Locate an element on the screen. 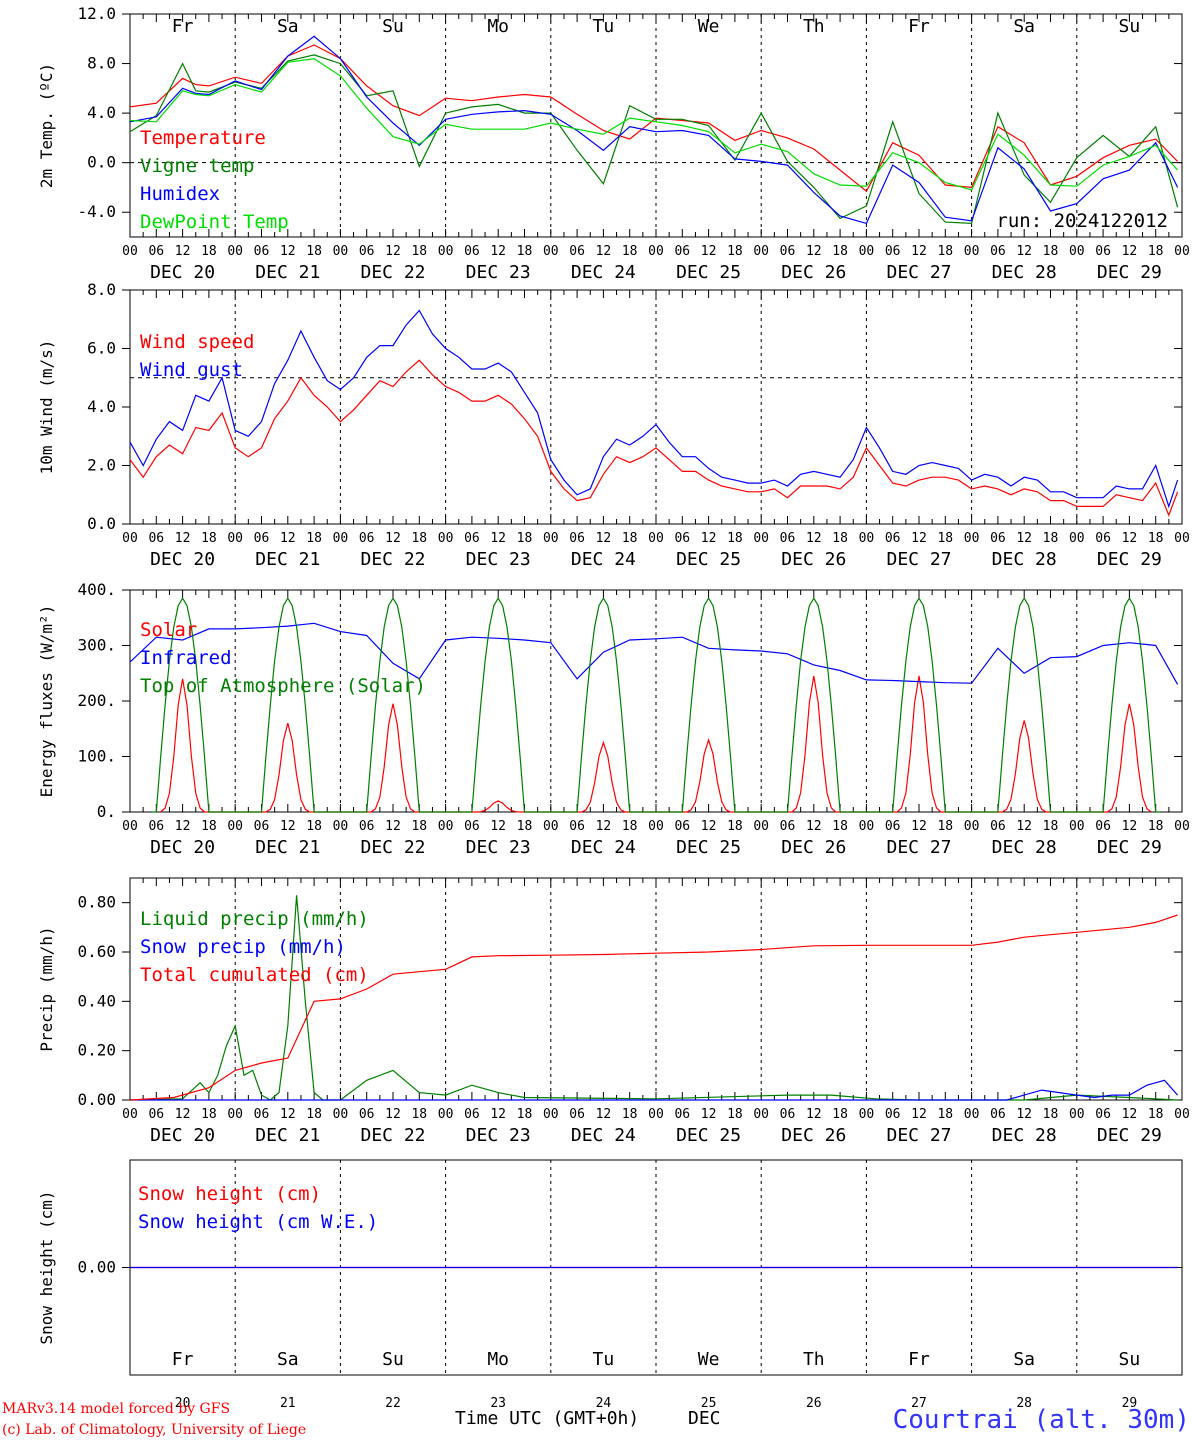 This screenshot has height=1440, width=1194. y-tick-label: 12.0 is located at coordinates (96, 13).